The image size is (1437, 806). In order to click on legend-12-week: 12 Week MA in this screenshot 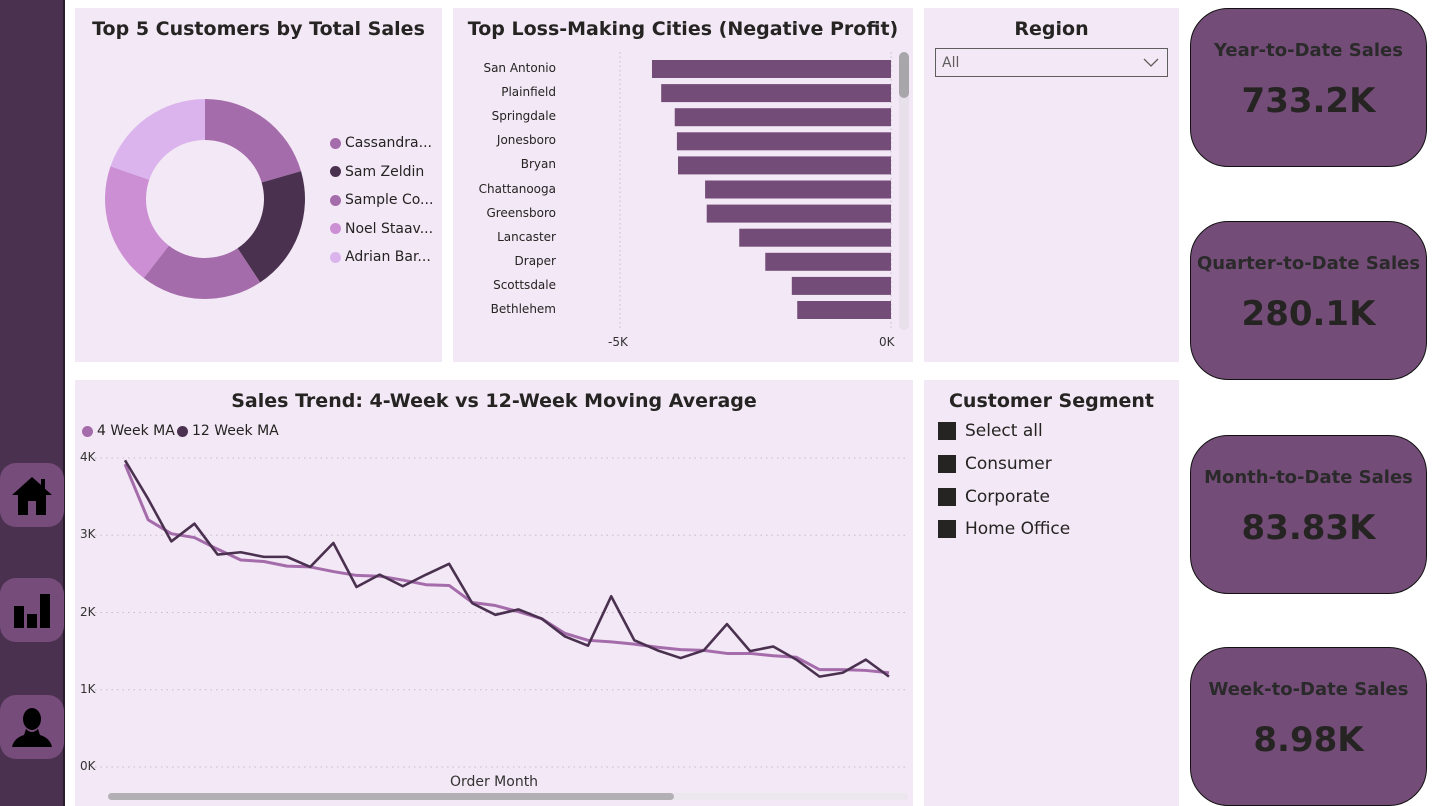, I will do `click(228, 431)`.